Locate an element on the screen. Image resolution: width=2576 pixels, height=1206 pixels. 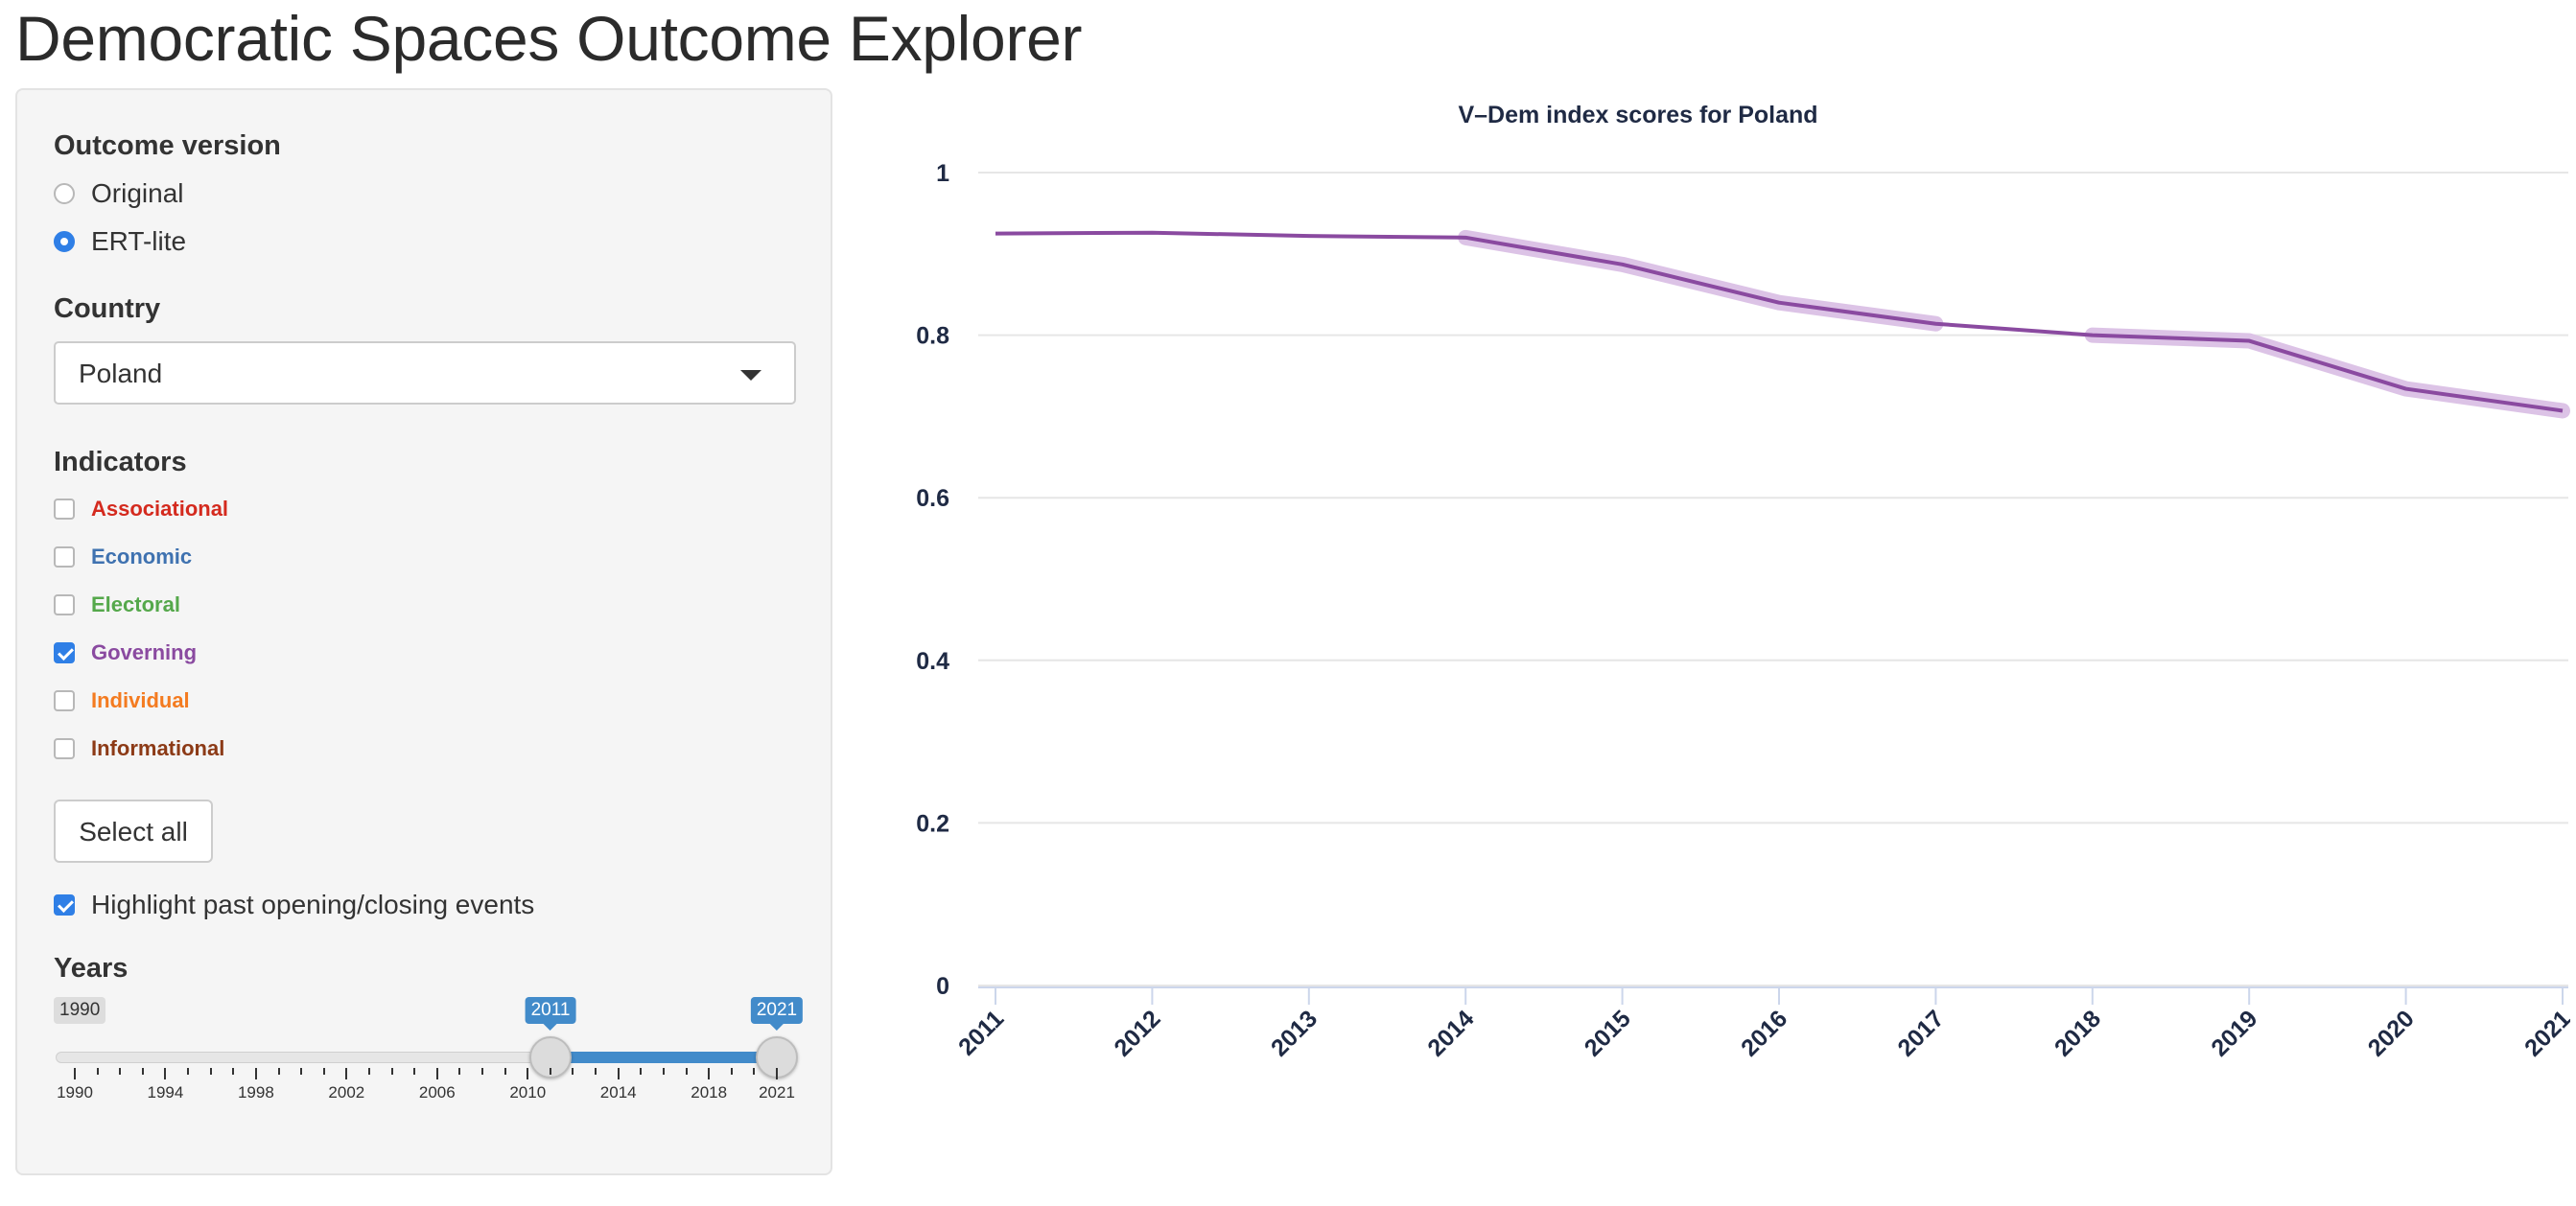
year-slider-selected-range is located at coordinates (663, 1057).